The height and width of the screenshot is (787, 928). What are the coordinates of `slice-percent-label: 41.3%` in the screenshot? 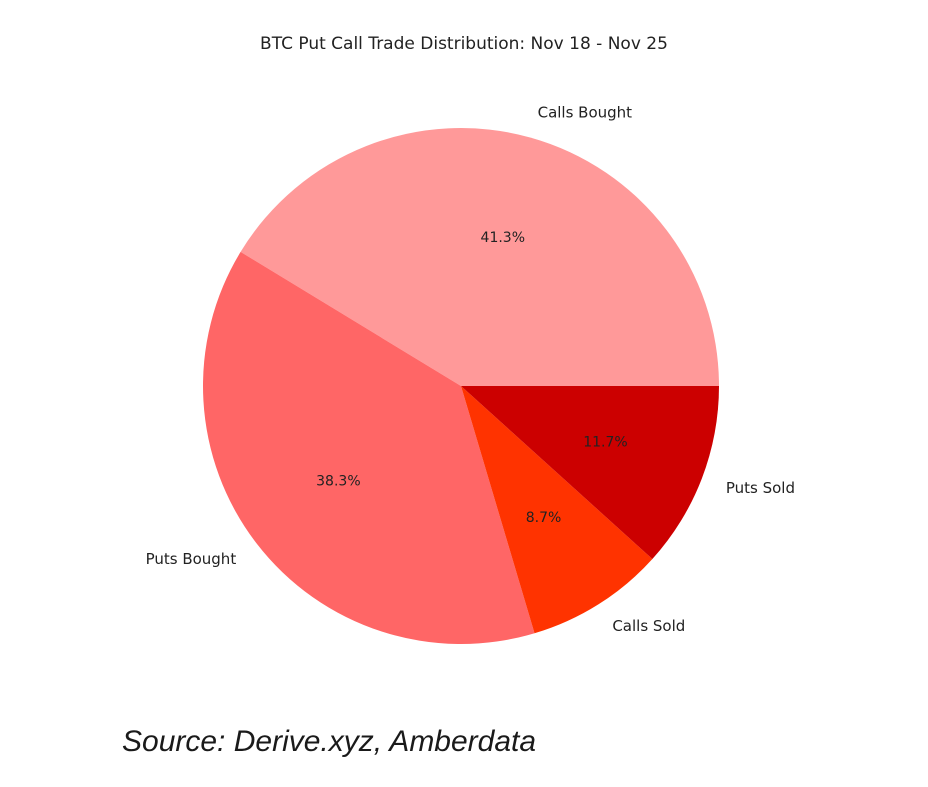 It's located at (503, 238).